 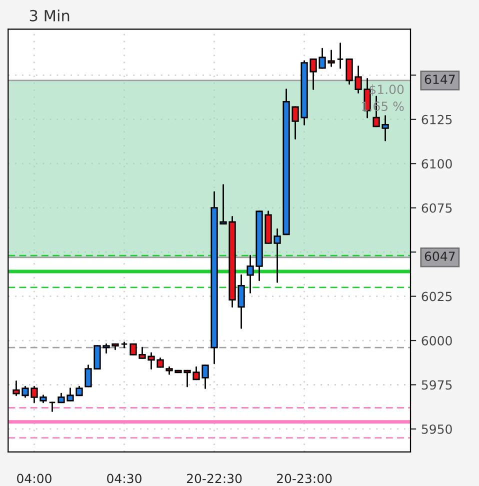 I want to click on x-tick-label: 04:30, so click(x=124, y=479).